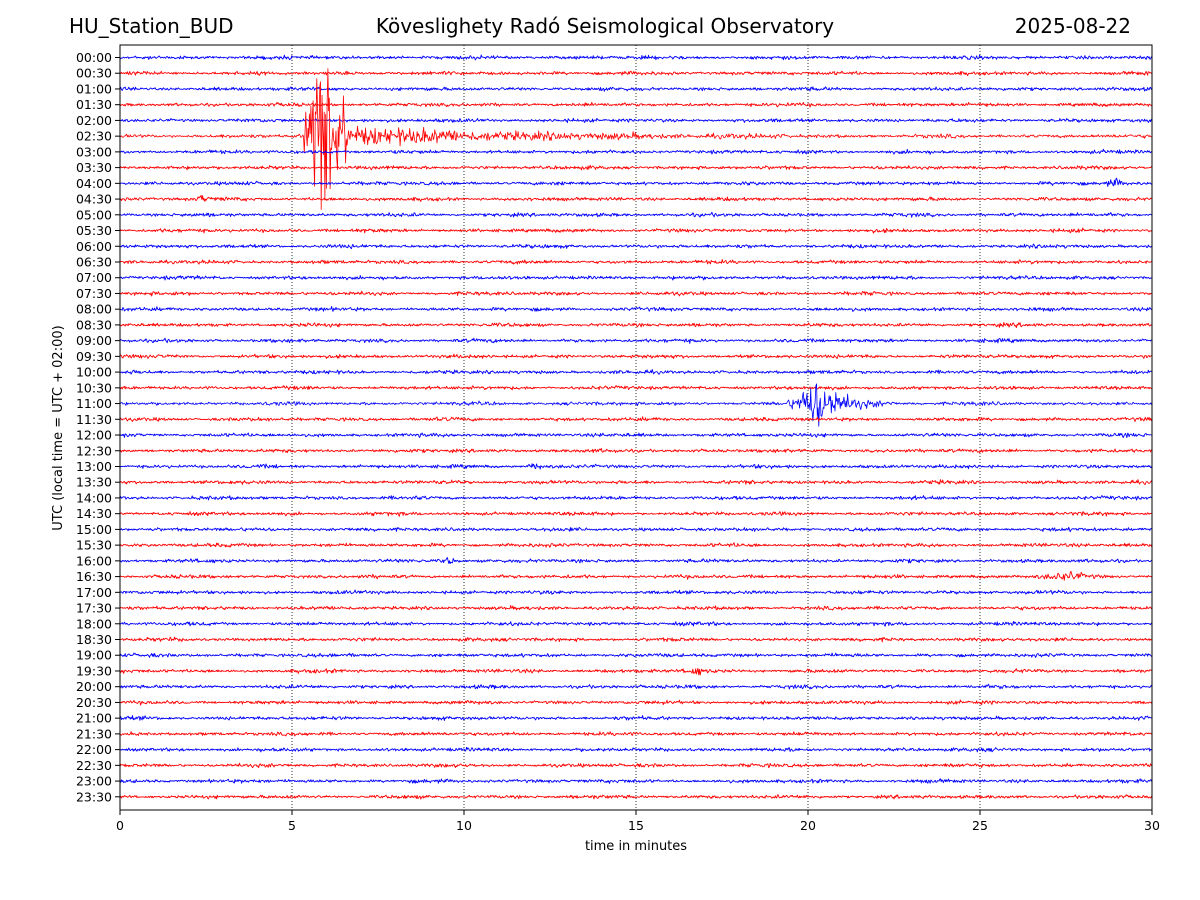 This screenshot has height=900, width=1200. What do you see at coordinates (94, 560) in the screenshot?
I see `y-tick-label: 16:00` at bounding box center [94, 560].